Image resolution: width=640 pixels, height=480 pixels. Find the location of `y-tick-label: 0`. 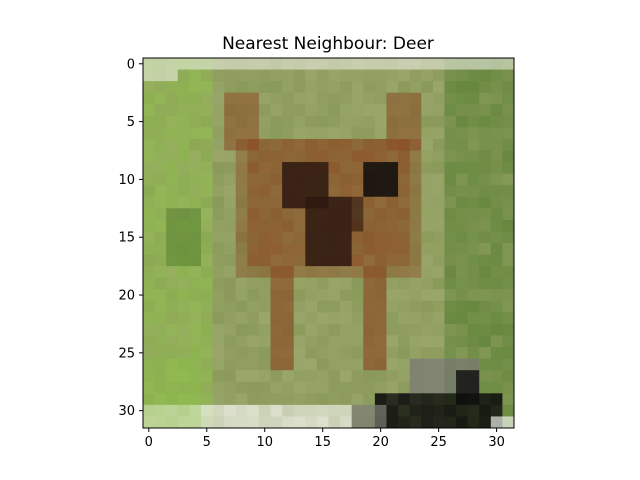

y-tick-label: 0 is located at coordinates (131, 64).